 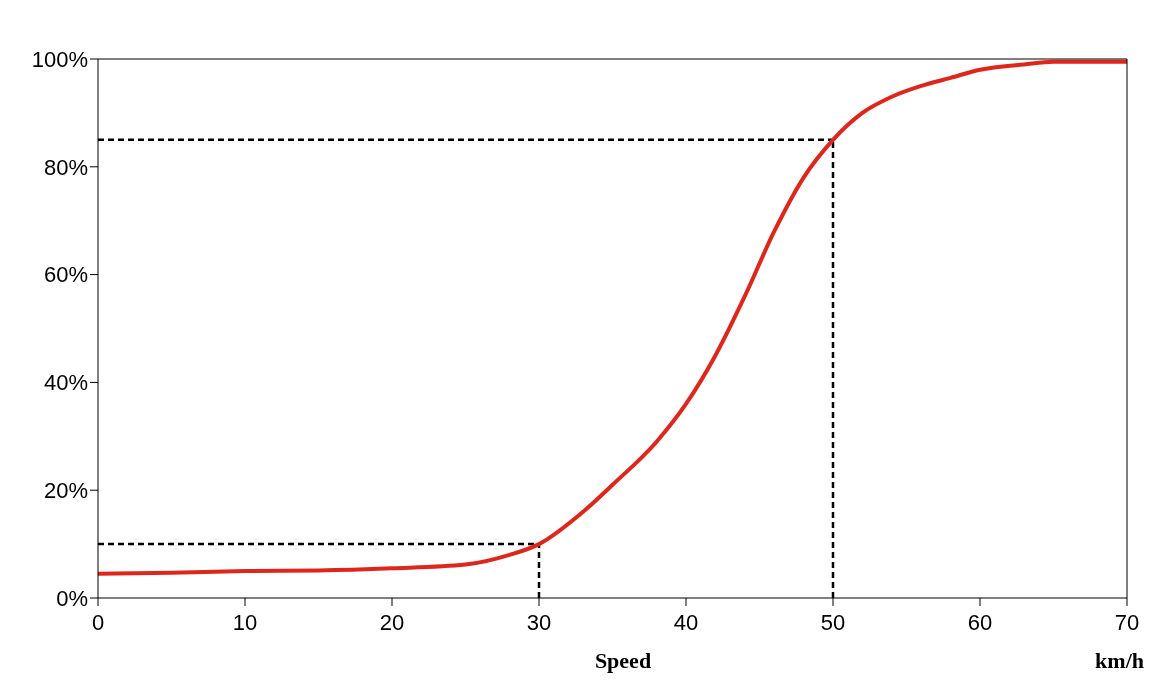 I want to click on x-tick-label: 0, so click(x=98, y=622).